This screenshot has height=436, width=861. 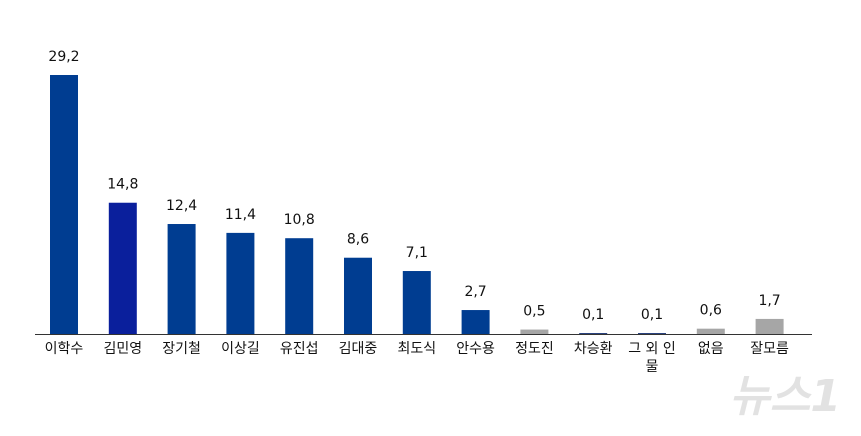 I want to click on x-tick-label: 없음, so click(x=710, y=349).